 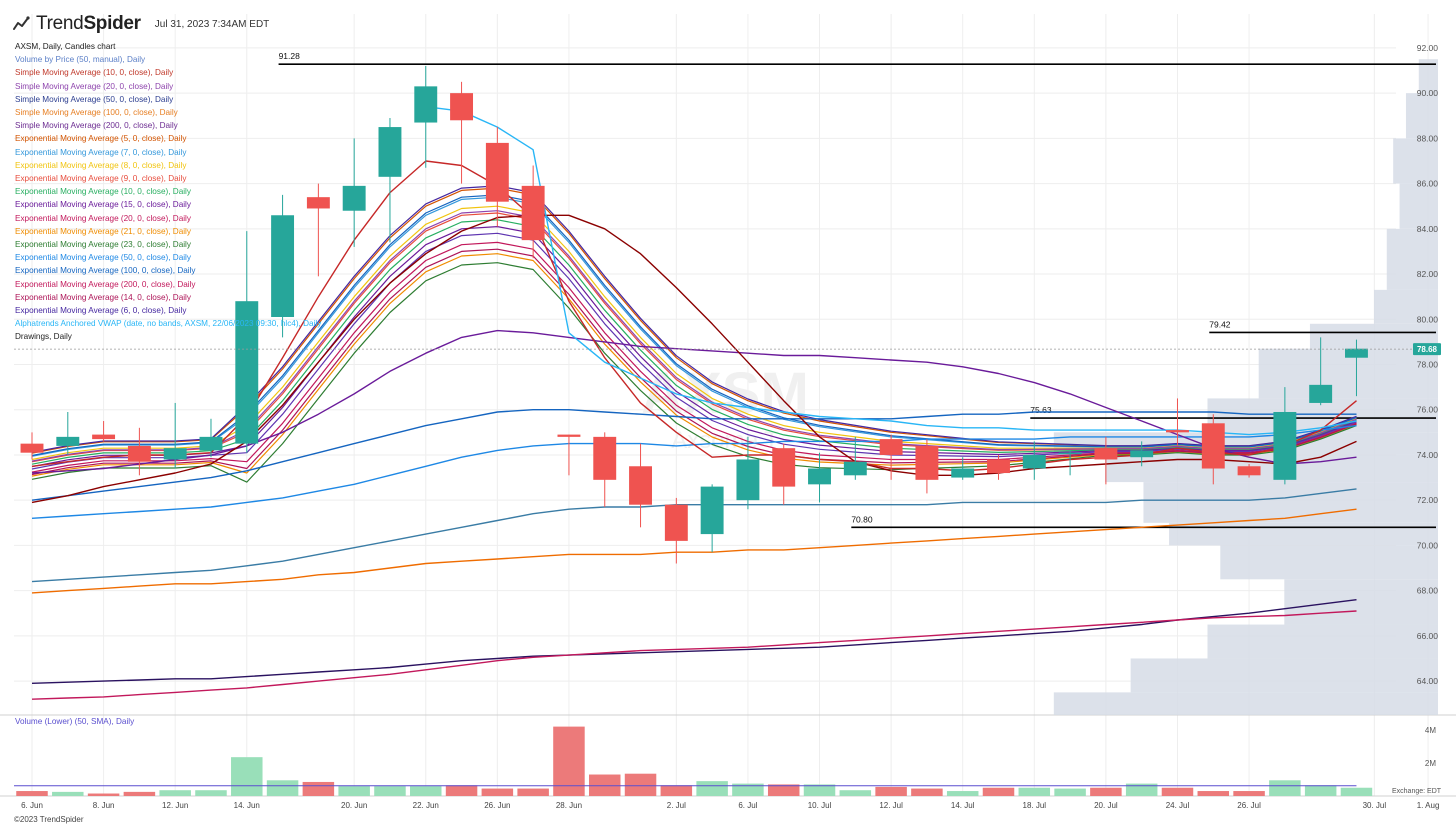 I want to click on app-header: TrendSpider Jul 31, 2023 7:34AM EDT, so click(x=140, y=24).